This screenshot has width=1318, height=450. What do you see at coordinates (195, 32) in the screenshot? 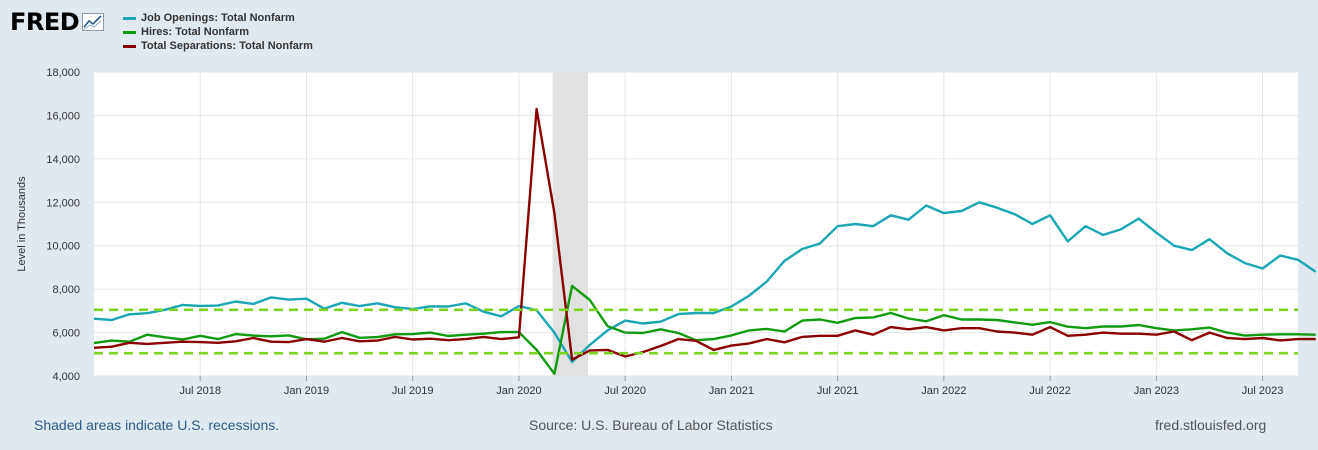
I see `legend-label: Hires: Total Nonfarm` at bounding box center [195, 32].